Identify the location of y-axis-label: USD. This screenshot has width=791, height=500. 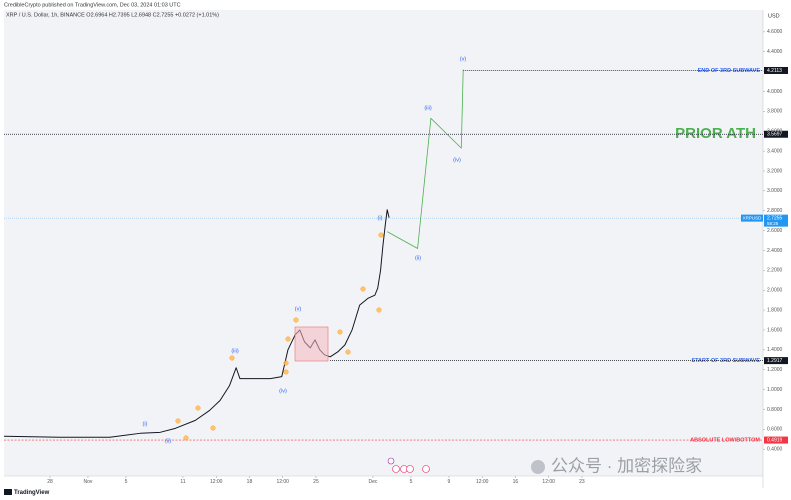
(774, 16).